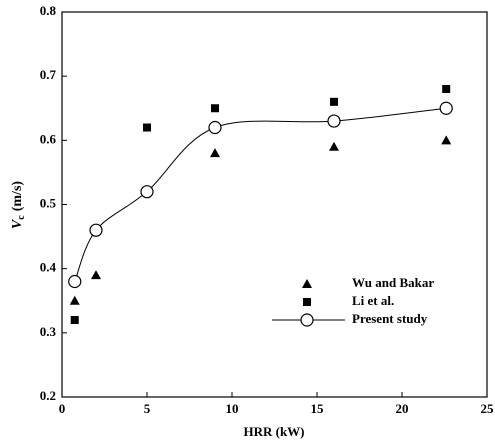  I want to click on y-tick-label: 0.4, so click(48, 267).